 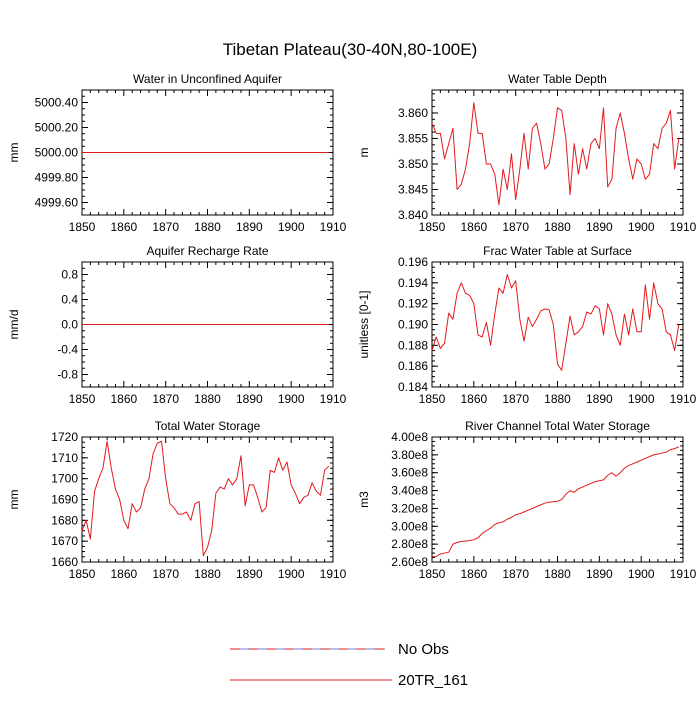 I want to click on y-tick-label: 0.188, so click(x=413, y=345).